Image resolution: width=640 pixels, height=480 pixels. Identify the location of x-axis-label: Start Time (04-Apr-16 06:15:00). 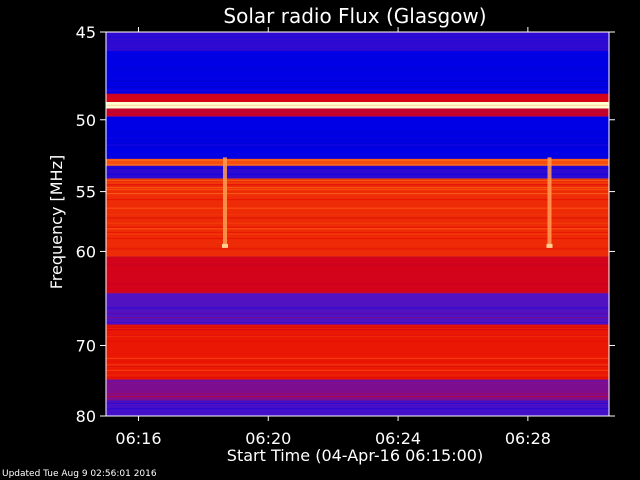
(355, 455).